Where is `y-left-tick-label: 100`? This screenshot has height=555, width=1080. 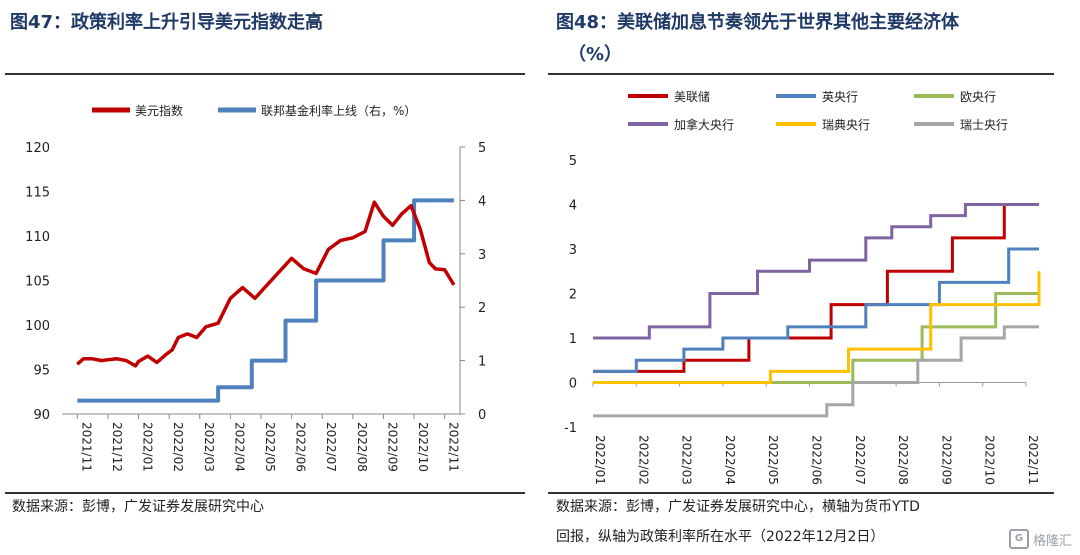 y-left-tick-label: 100 is located at coordinates (37, 326).